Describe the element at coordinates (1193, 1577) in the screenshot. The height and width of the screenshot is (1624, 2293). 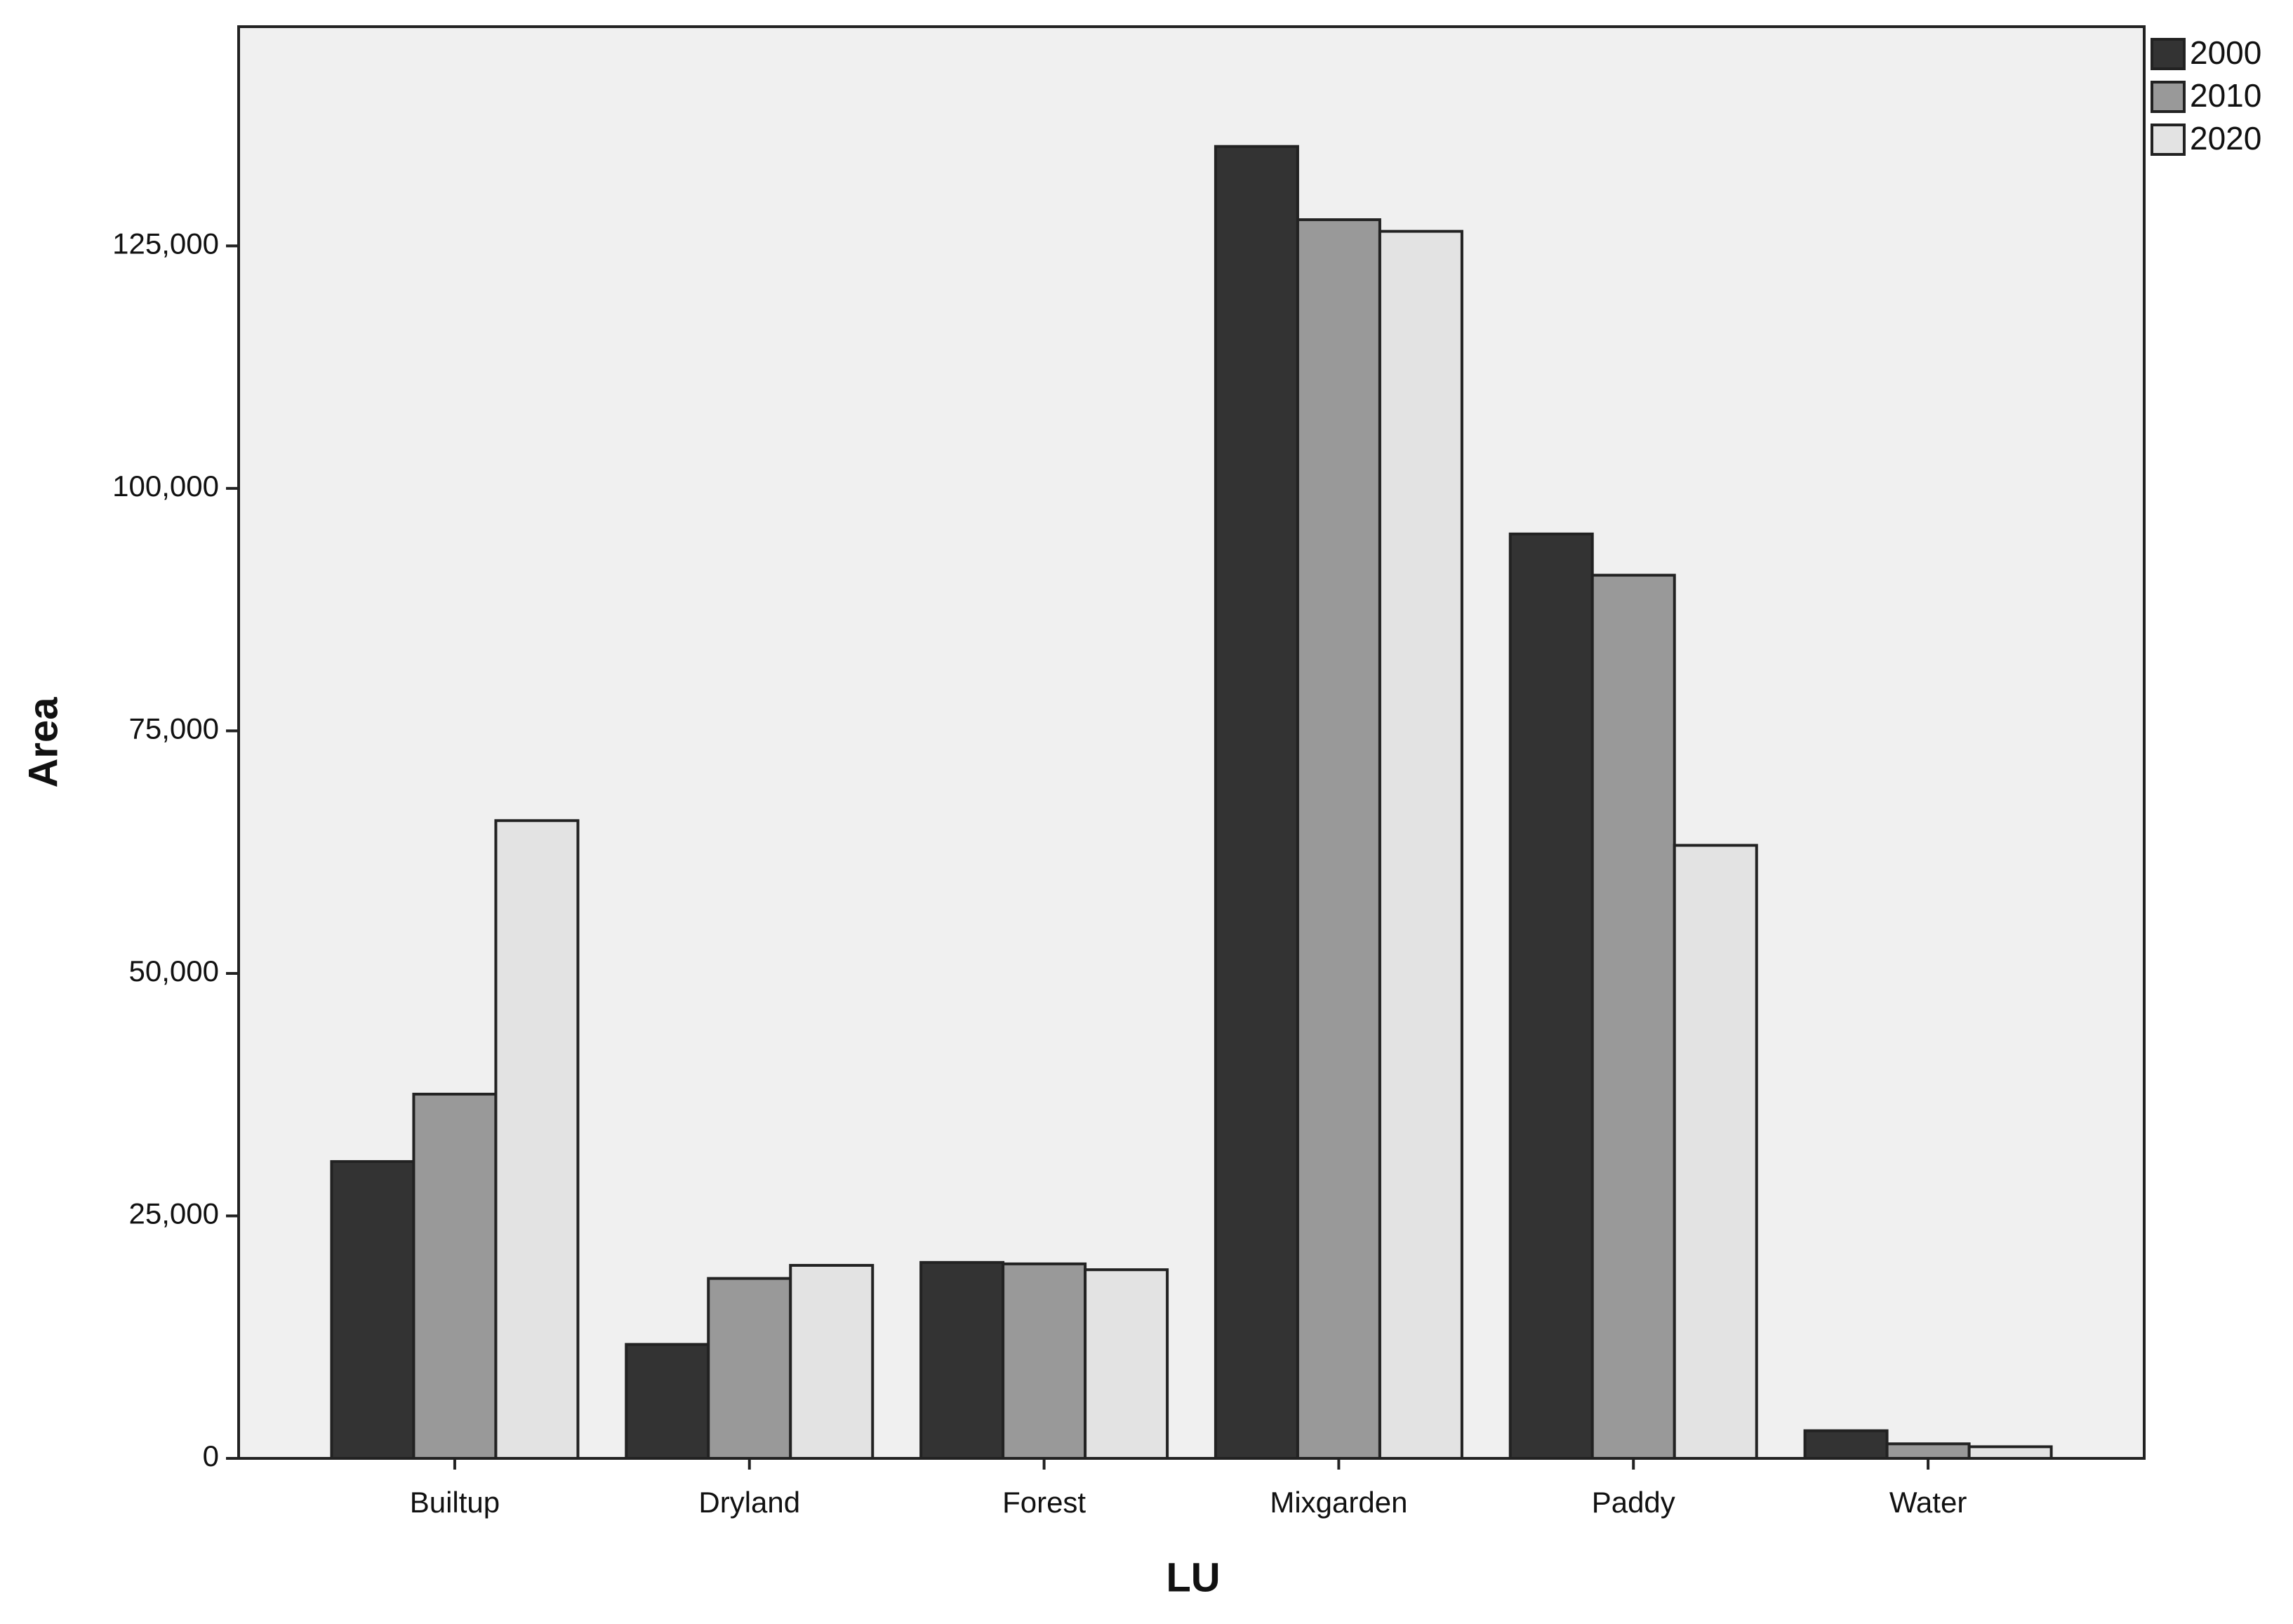
I see `x-axis-title: LU` at that location.